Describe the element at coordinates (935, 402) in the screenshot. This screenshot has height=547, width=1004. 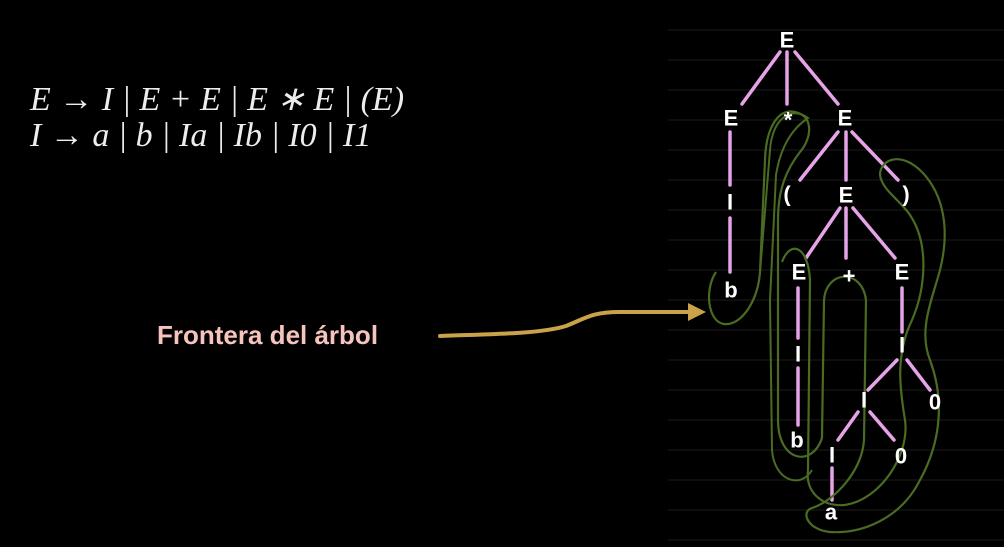
I see `node-zero-top: 0` at that location.